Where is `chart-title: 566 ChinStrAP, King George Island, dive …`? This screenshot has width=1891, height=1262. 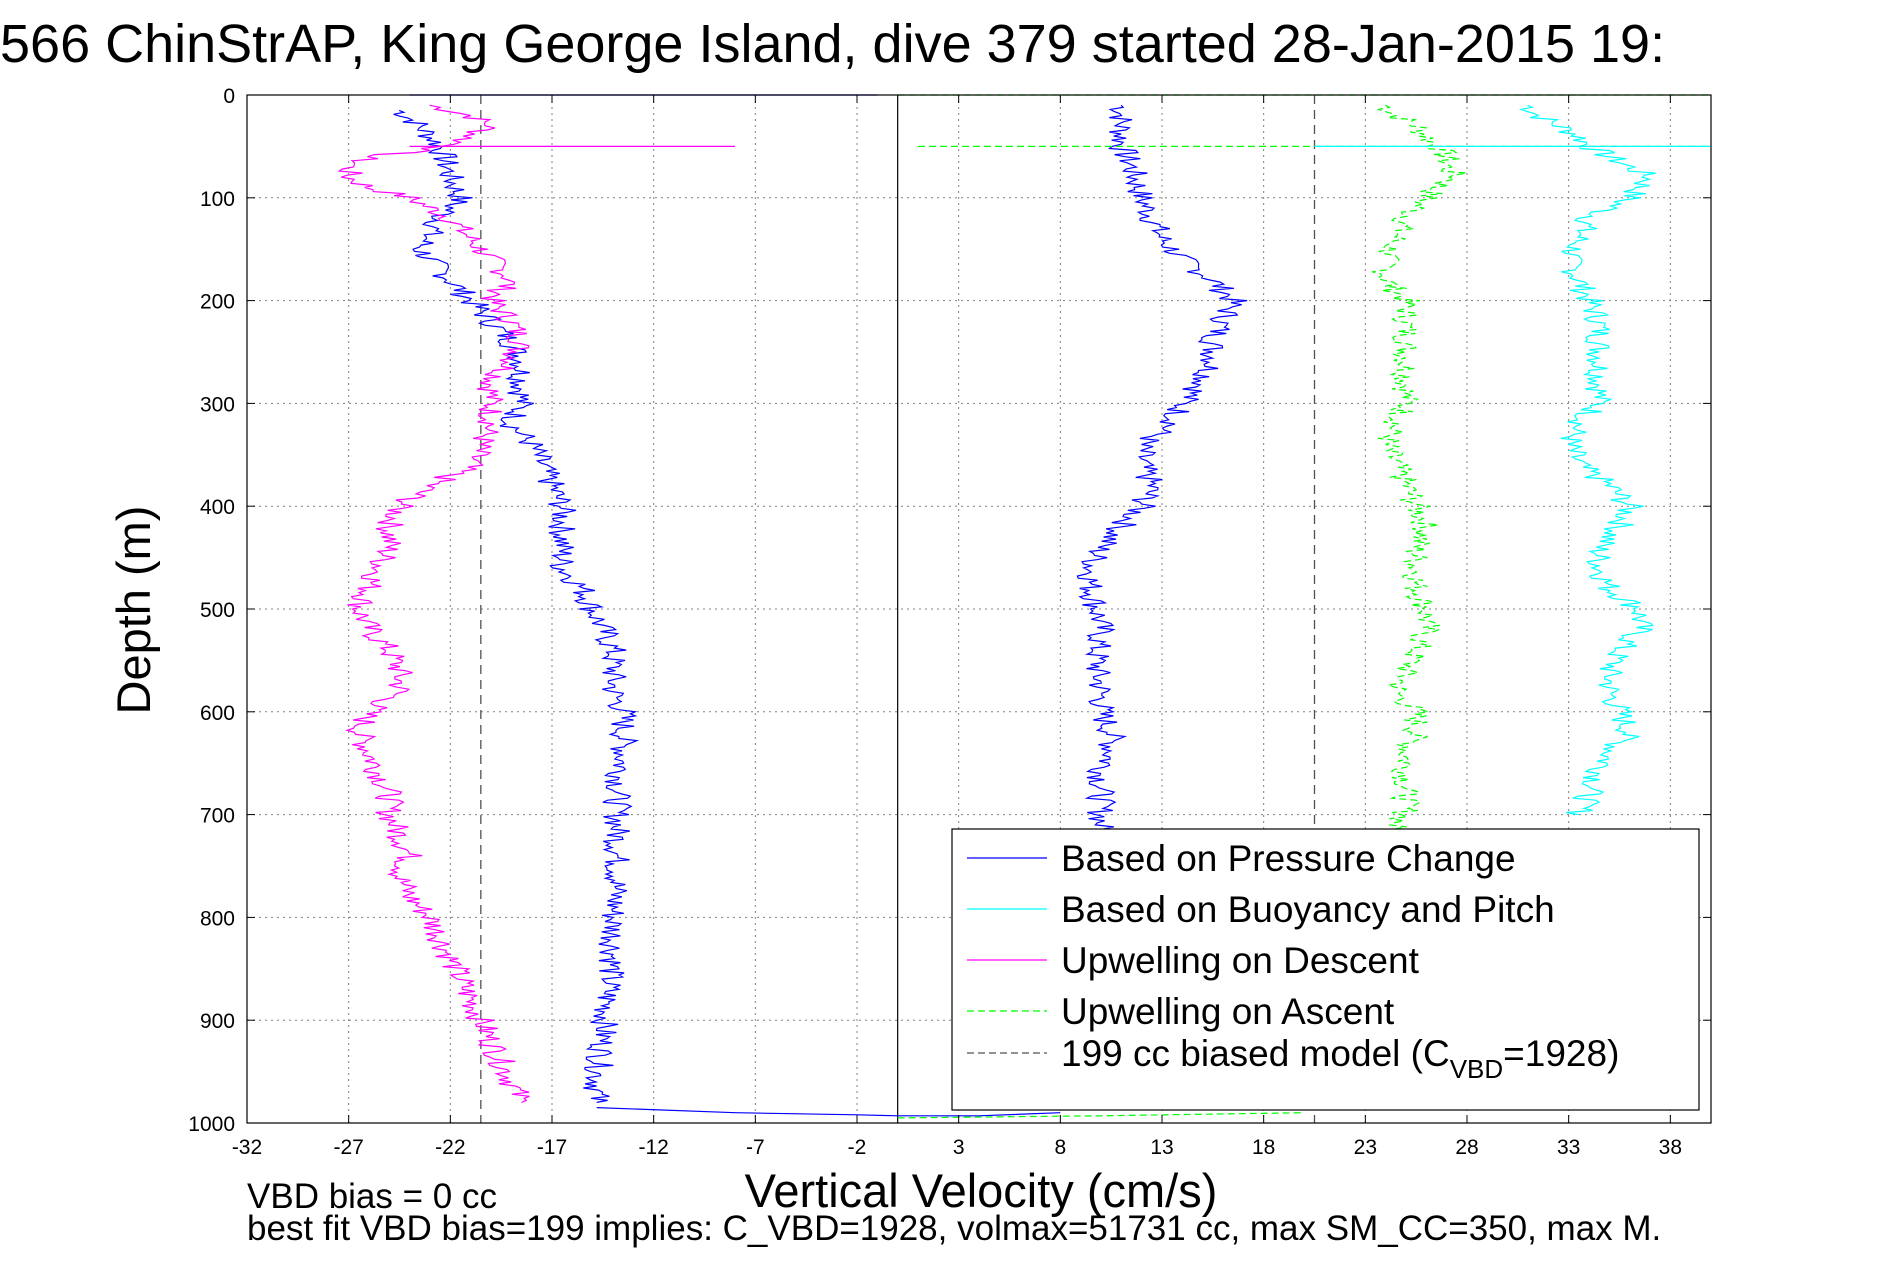 chart-title: 566 ChinStrAP, King George Island, dive … is located at coordinates (832, 44).